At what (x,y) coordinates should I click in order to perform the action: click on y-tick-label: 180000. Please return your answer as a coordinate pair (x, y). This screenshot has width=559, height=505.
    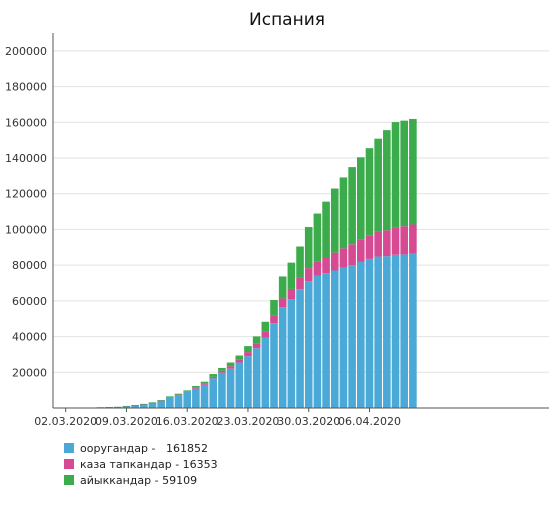
    Looking at the image, I should click on (26, 87).